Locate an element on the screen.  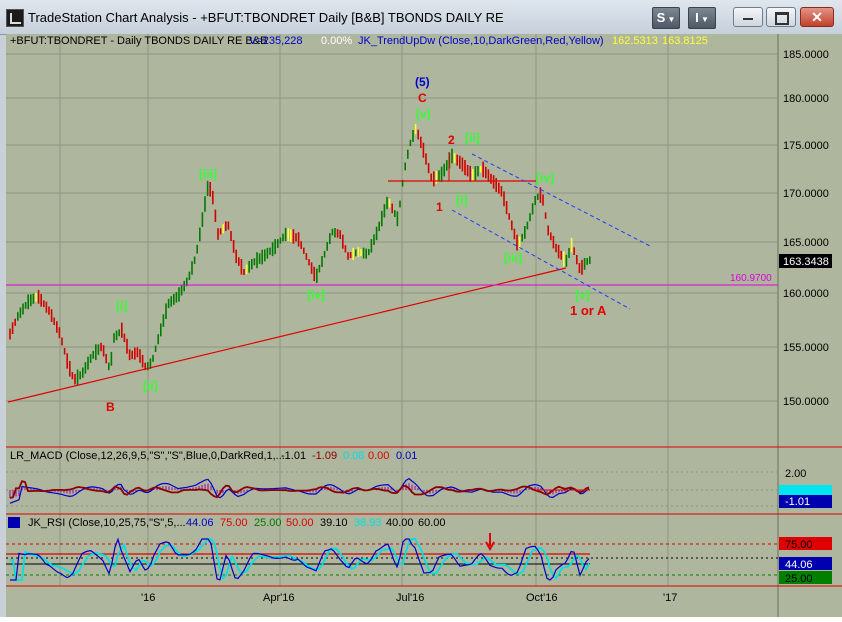
time-axis-label: '16 is located at coordinates (148, 598).